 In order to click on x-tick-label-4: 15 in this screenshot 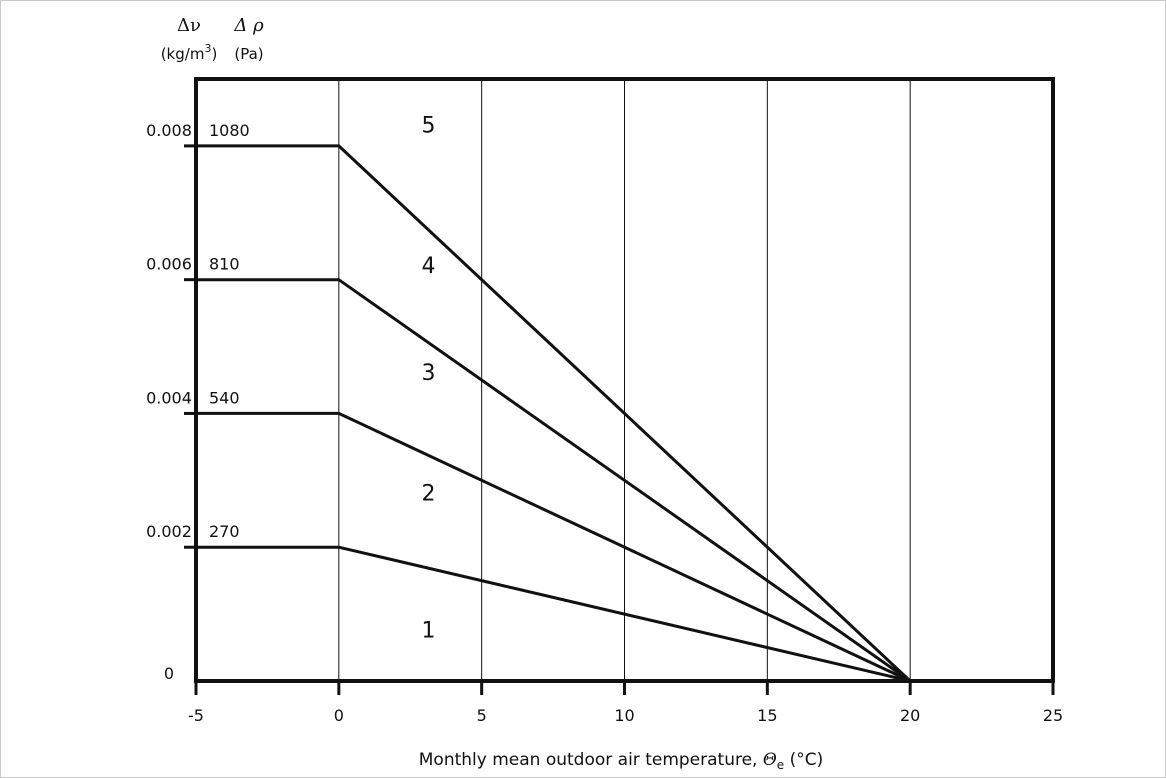, I will do `click(767, 715)`.